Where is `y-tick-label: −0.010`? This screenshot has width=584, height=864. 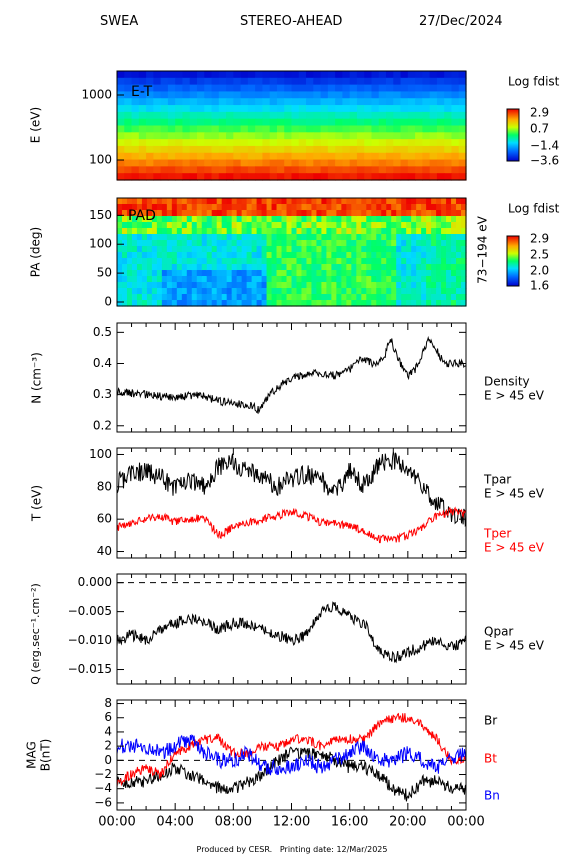 y-tick-label: −0.010 is located at coordinates (90, 640).